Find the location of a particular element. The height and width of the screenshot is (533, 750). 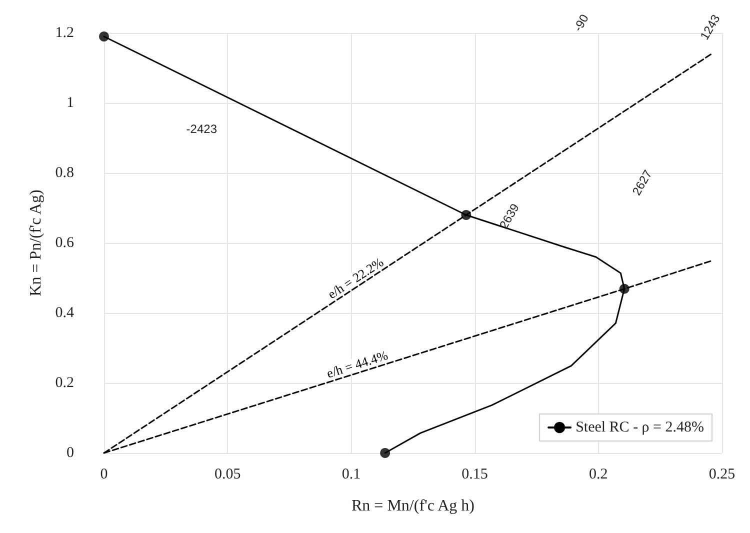

y-tick-label: 1 is located at coordinates (70, 103).